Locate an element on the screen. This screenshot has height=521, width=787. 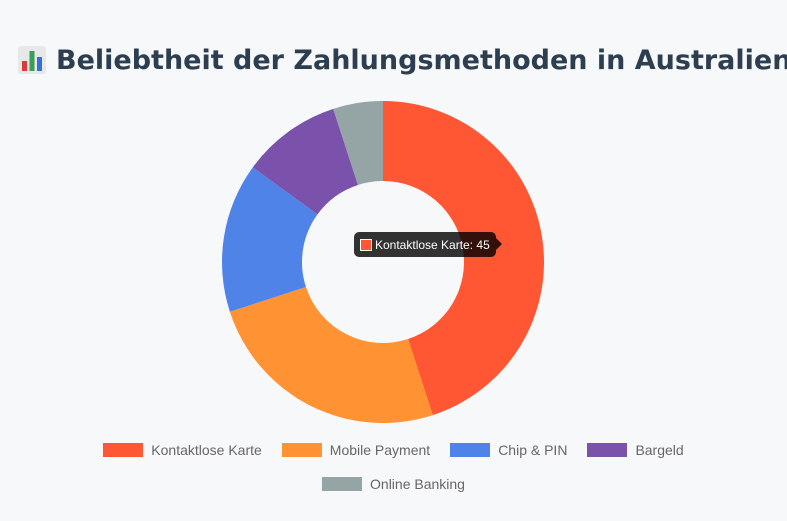
tooltip-label: Kontaktlose Karte: 45 is located at coordinates (432, 244).